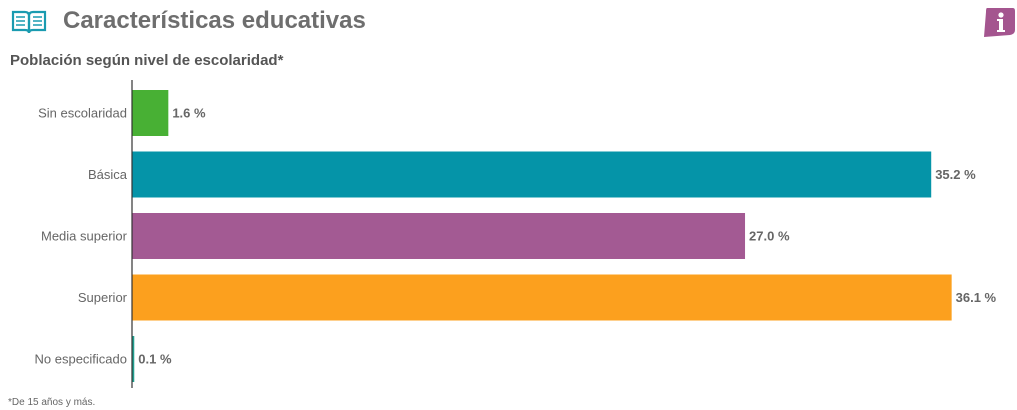 The image size is (1017, 410). I want to click on value-label: 27.0 %, so click(769, 236).